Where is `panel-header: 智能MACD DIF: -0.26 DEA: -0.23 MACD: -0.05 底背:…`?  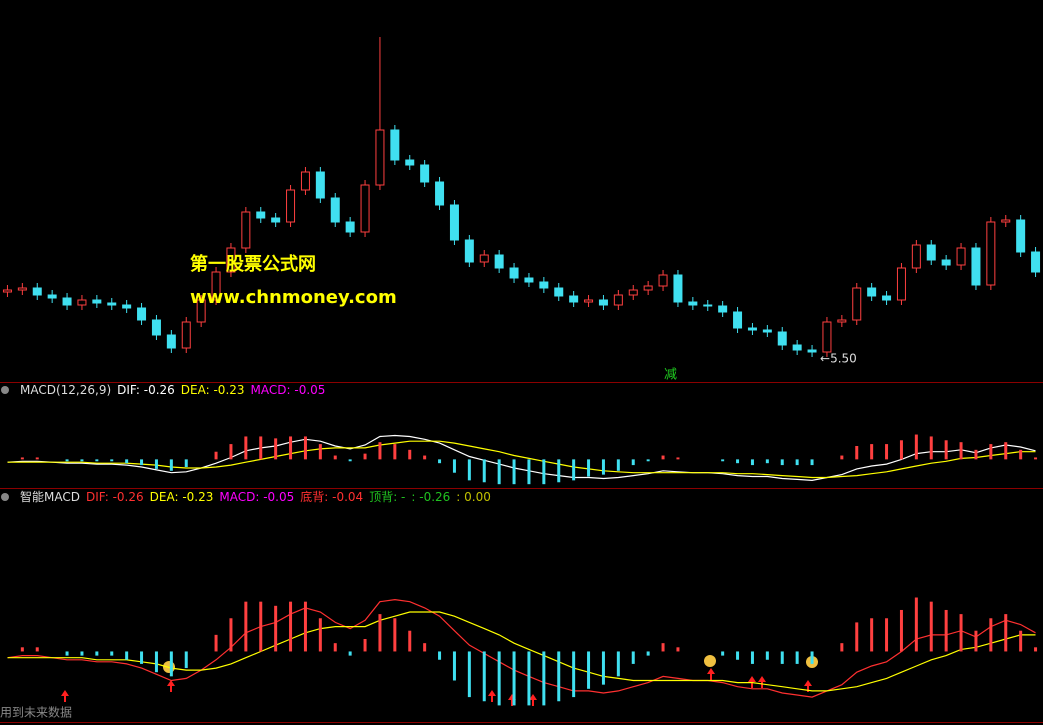
panel-header: 智能MACD DIF: -0.26 DEA: -0.23 MACD: -0.05 底背:… is located at coordinates (255, 496).